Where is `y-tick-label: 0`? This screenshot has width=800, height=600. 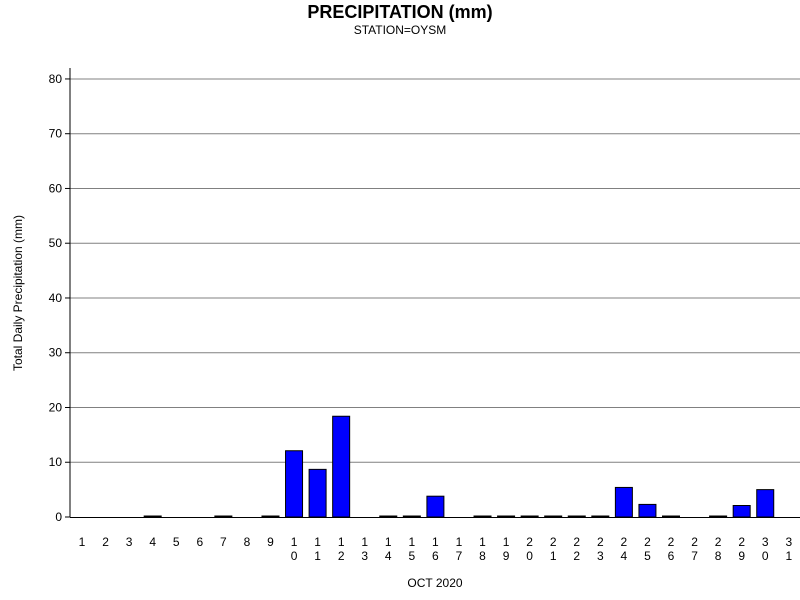
y-tick-label: 0 is located at coordinates (58, 517).